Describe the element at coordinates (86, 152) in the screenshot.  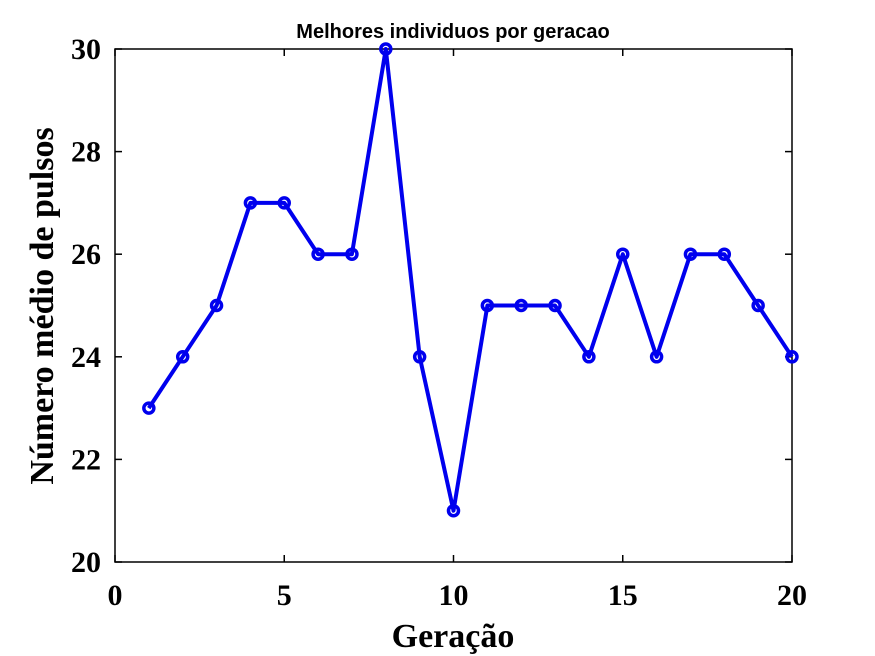
I see `y-tick-label: 28` at that location.